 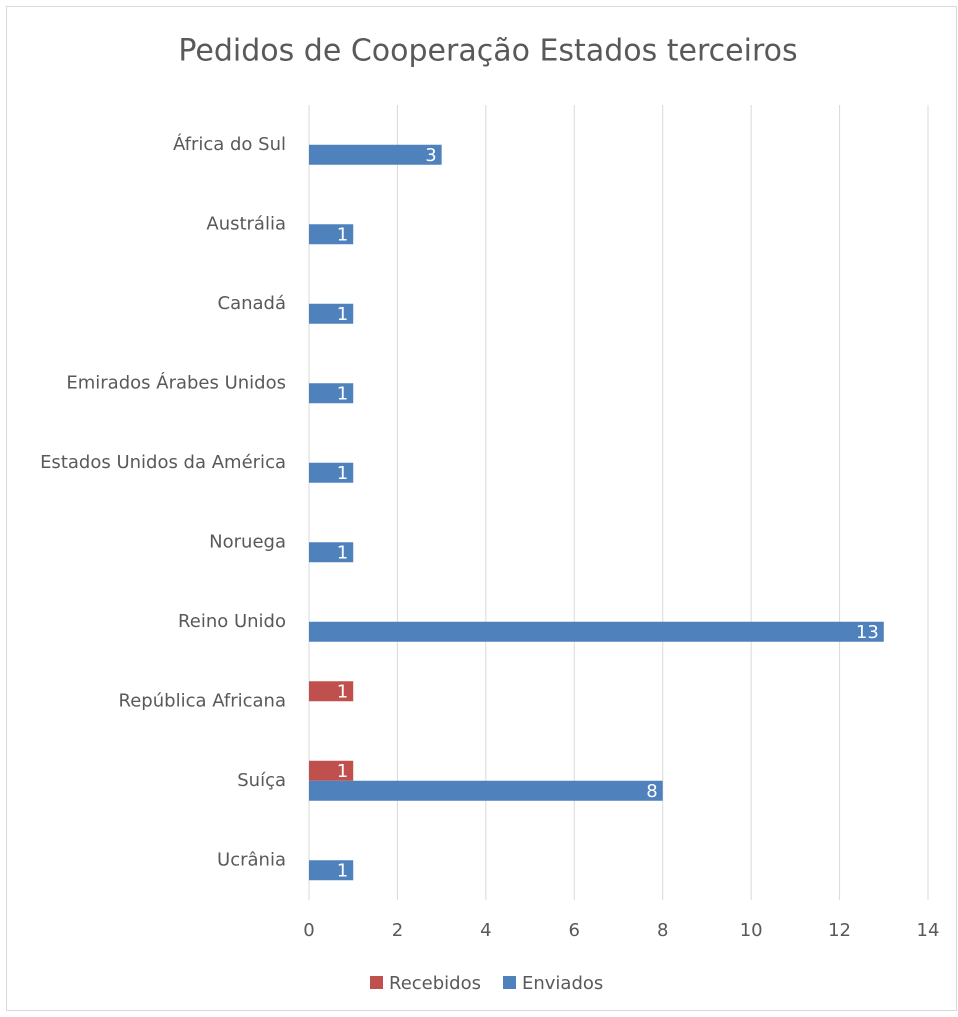 I want to click on x-tick-label: 2, so click(x=397, y=930).